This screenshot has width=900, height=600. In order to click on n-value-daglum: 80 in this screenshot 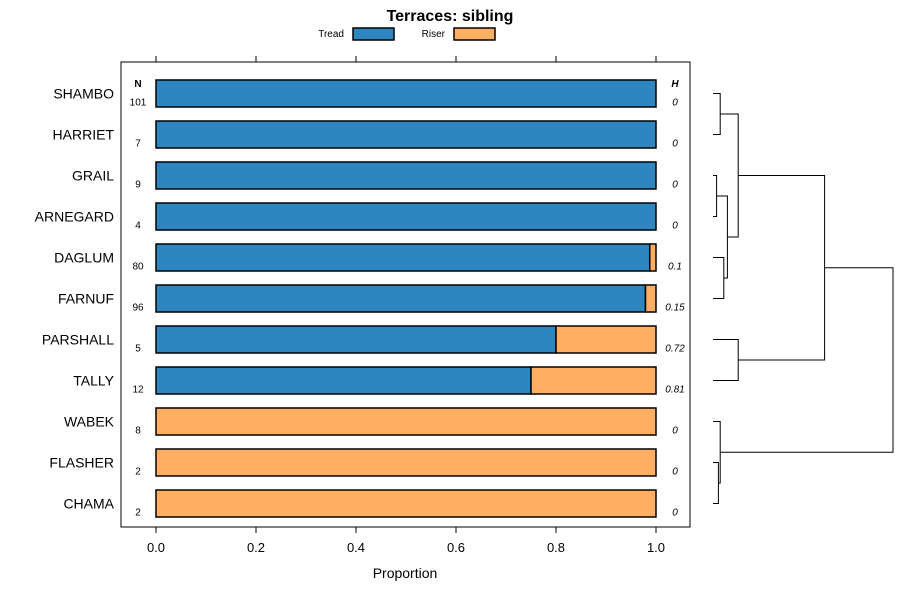, I will do `click(138, 267)`.